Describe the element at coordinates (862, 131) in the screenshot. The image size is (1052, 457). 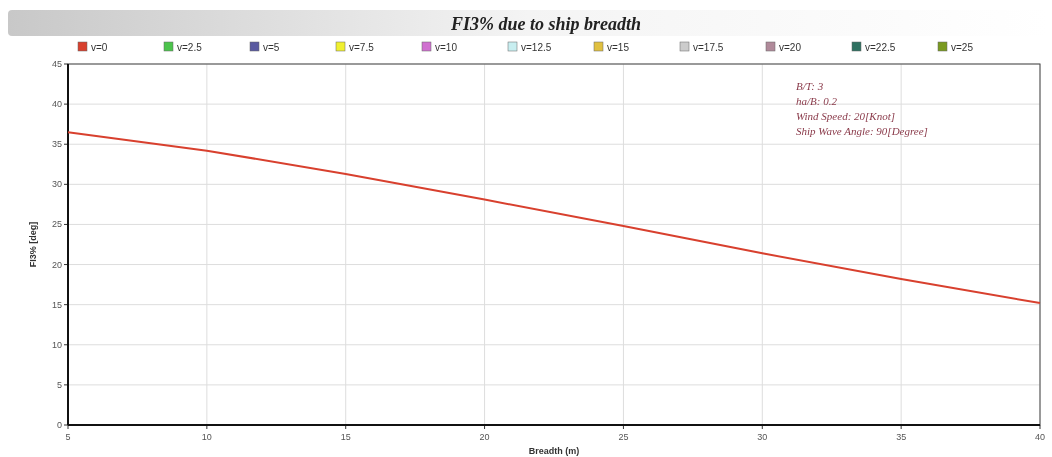
I see `annotation: Ship Wave Angle: 90[Degree]` at that location.